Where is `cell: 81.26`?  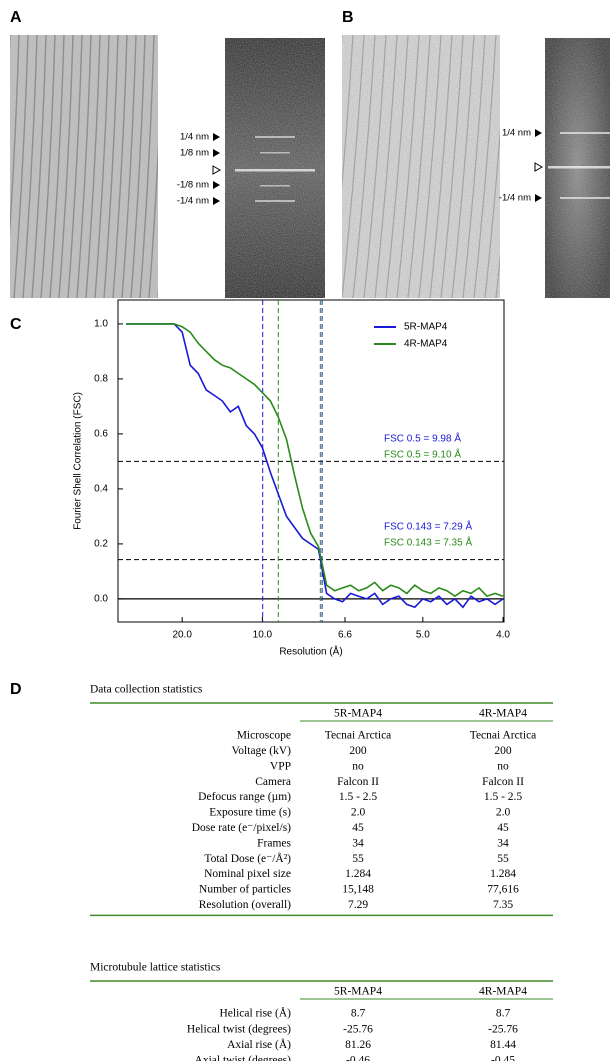
cell: 81.26 is located at coordinates (358, 1045).